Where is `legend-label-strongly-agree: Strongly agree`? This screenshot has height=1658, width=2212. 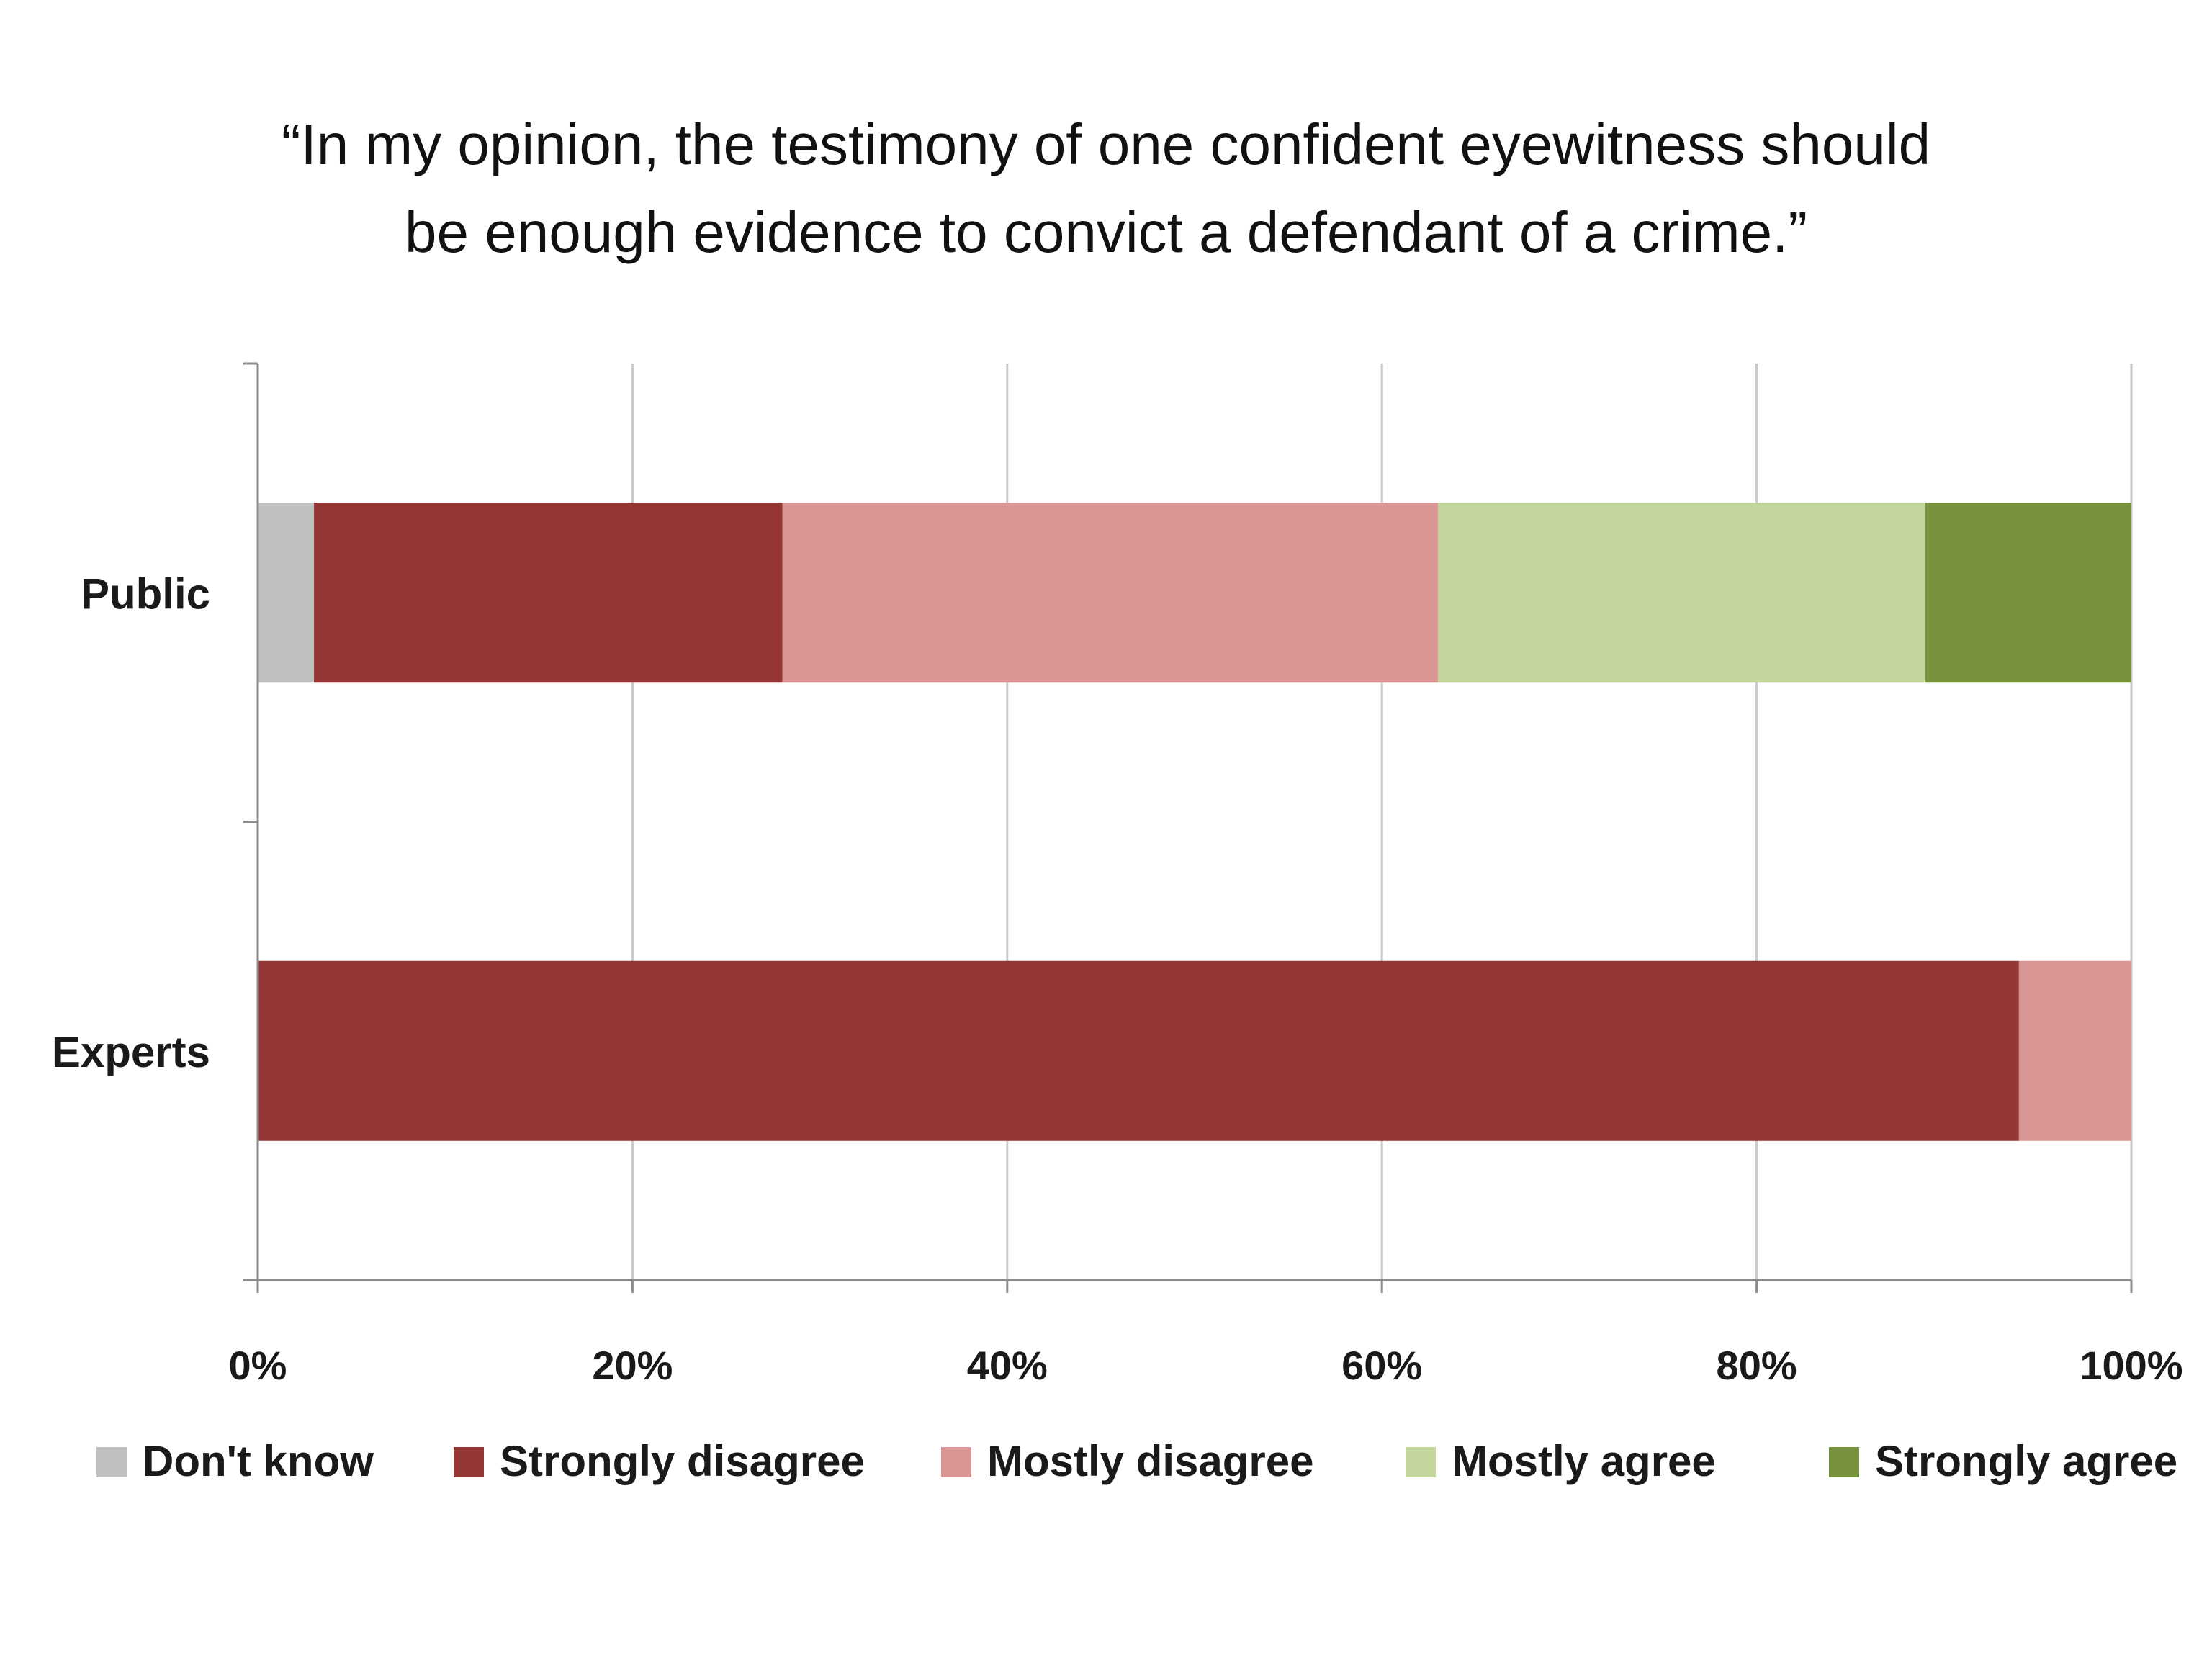
legend-label-strongly-agree: Strongly agree is located at coordinates (2026, 1461).